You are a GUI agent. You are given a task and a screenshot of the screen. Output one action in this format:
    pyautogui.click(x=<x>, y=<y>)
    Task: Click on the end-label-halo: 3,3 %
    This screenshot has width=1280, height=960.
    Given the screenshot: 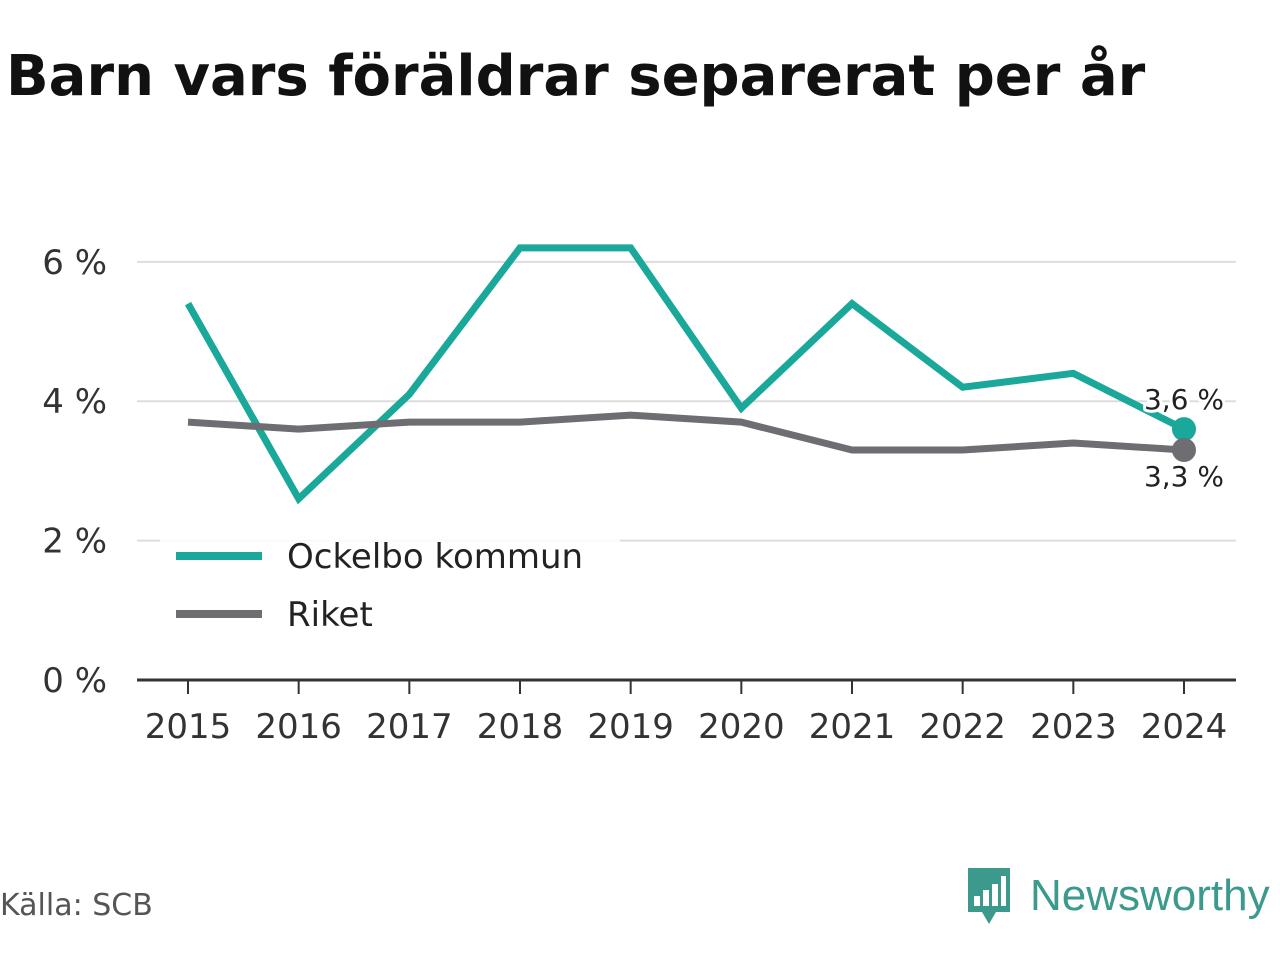 What is the action you would take?
    pyautogui.click(x=1184, y=476)
    